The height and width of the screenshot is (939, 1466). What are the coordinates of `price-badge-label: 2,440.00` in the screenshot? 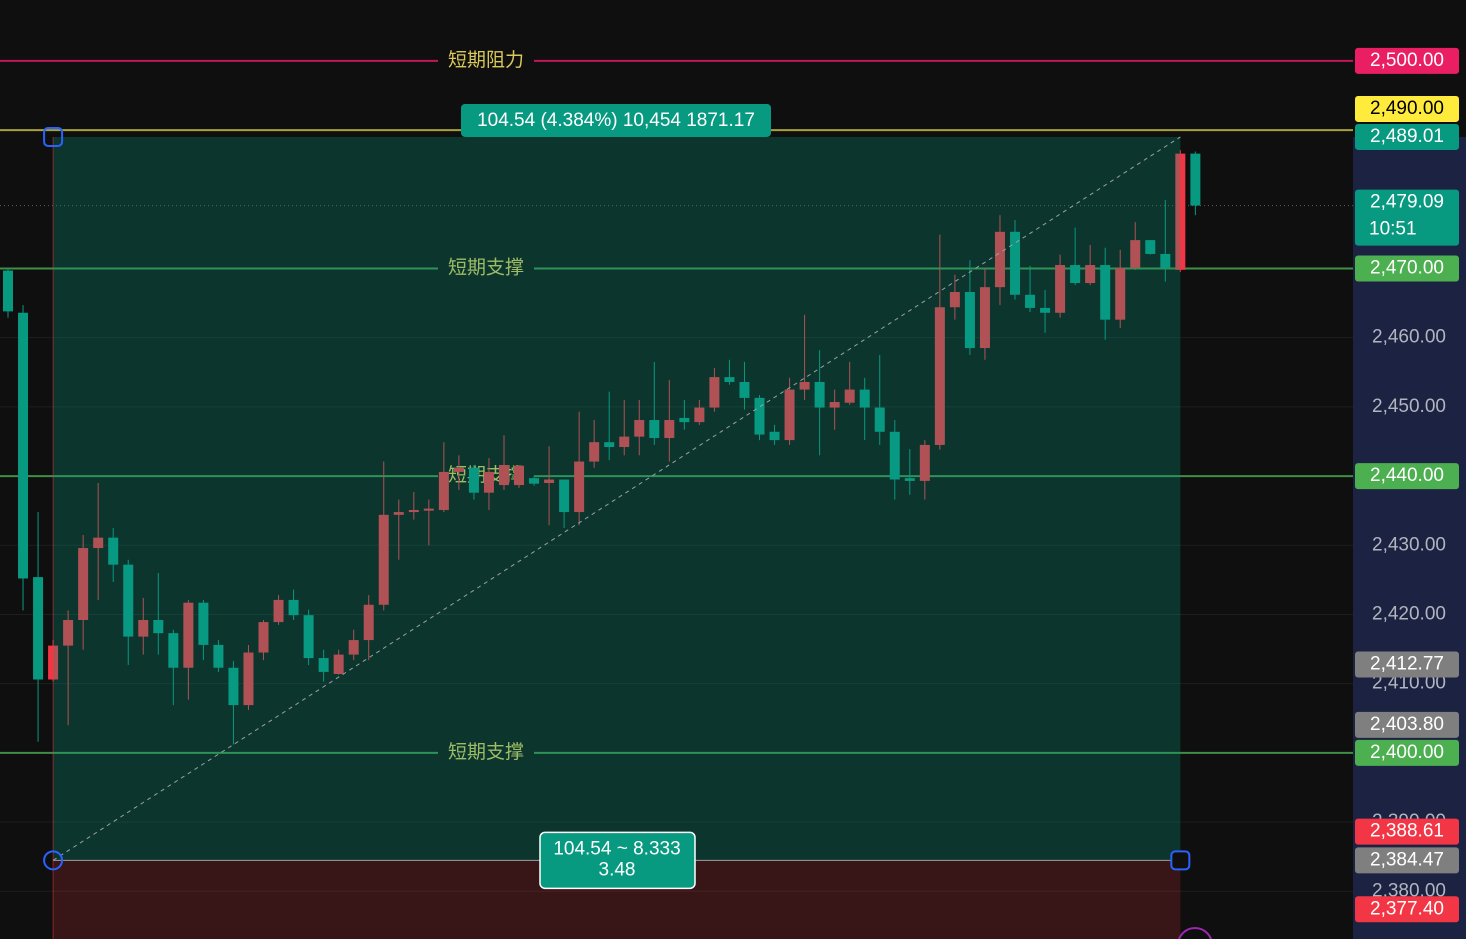 It's located at (1407, 475).